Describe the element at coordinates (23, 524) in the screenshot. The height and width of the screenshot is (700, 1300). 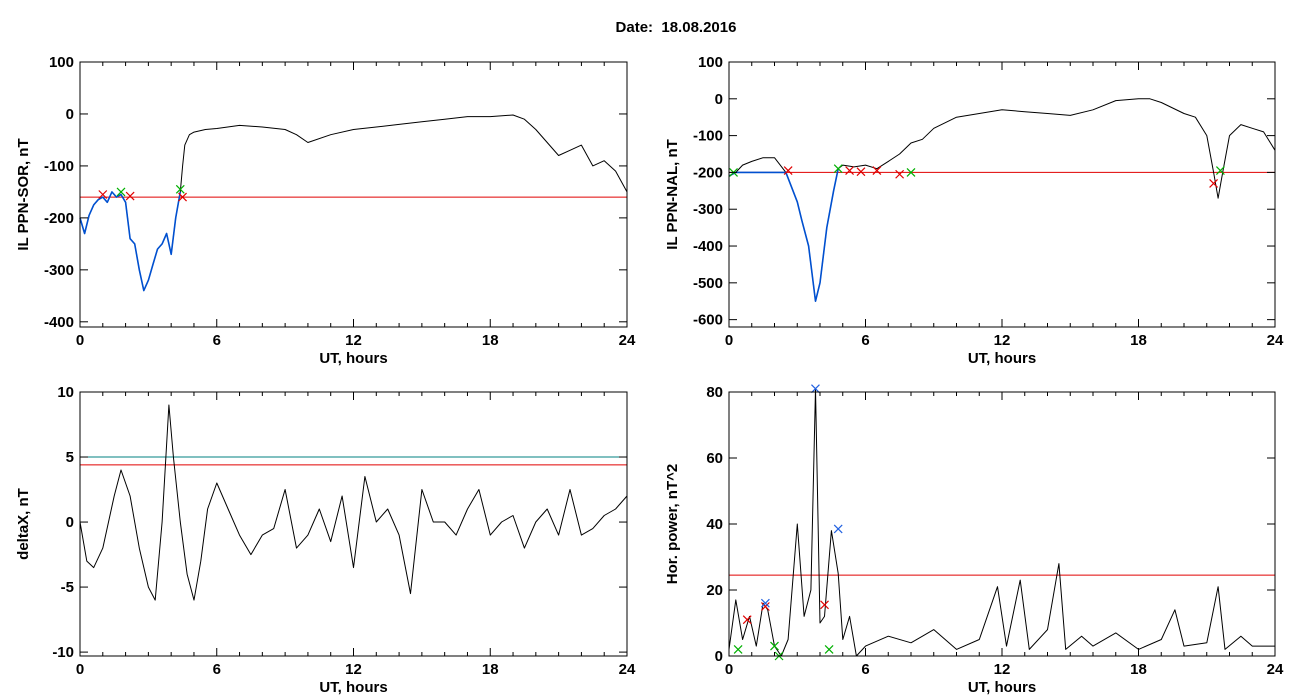
I see `y-axis-label: deltaX, nT` at that location.